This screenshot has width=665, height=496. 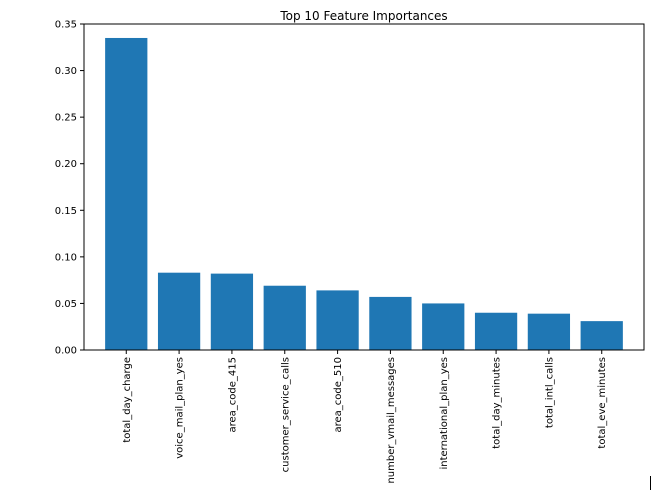 What do you see at coordinates (179, 311) in the screenshot?
I see `bar-voice_mail_plan_yes` at bounding box center [179, 311].